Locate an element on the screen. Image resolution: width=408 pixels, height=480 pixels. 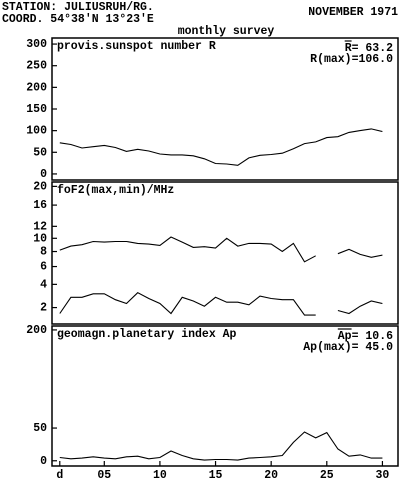
x-tick-label: d is located at coordinates (59, 474).